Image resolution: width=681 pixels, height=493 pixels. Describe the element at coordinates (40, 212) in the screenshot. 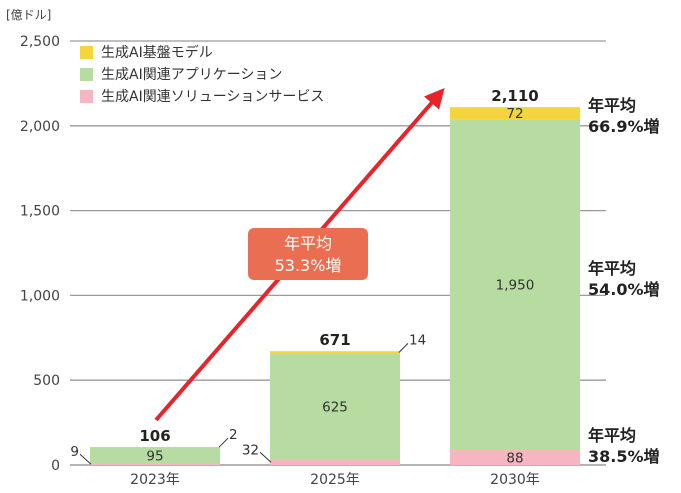

I see `y-tick-label: 1,500` at that location.